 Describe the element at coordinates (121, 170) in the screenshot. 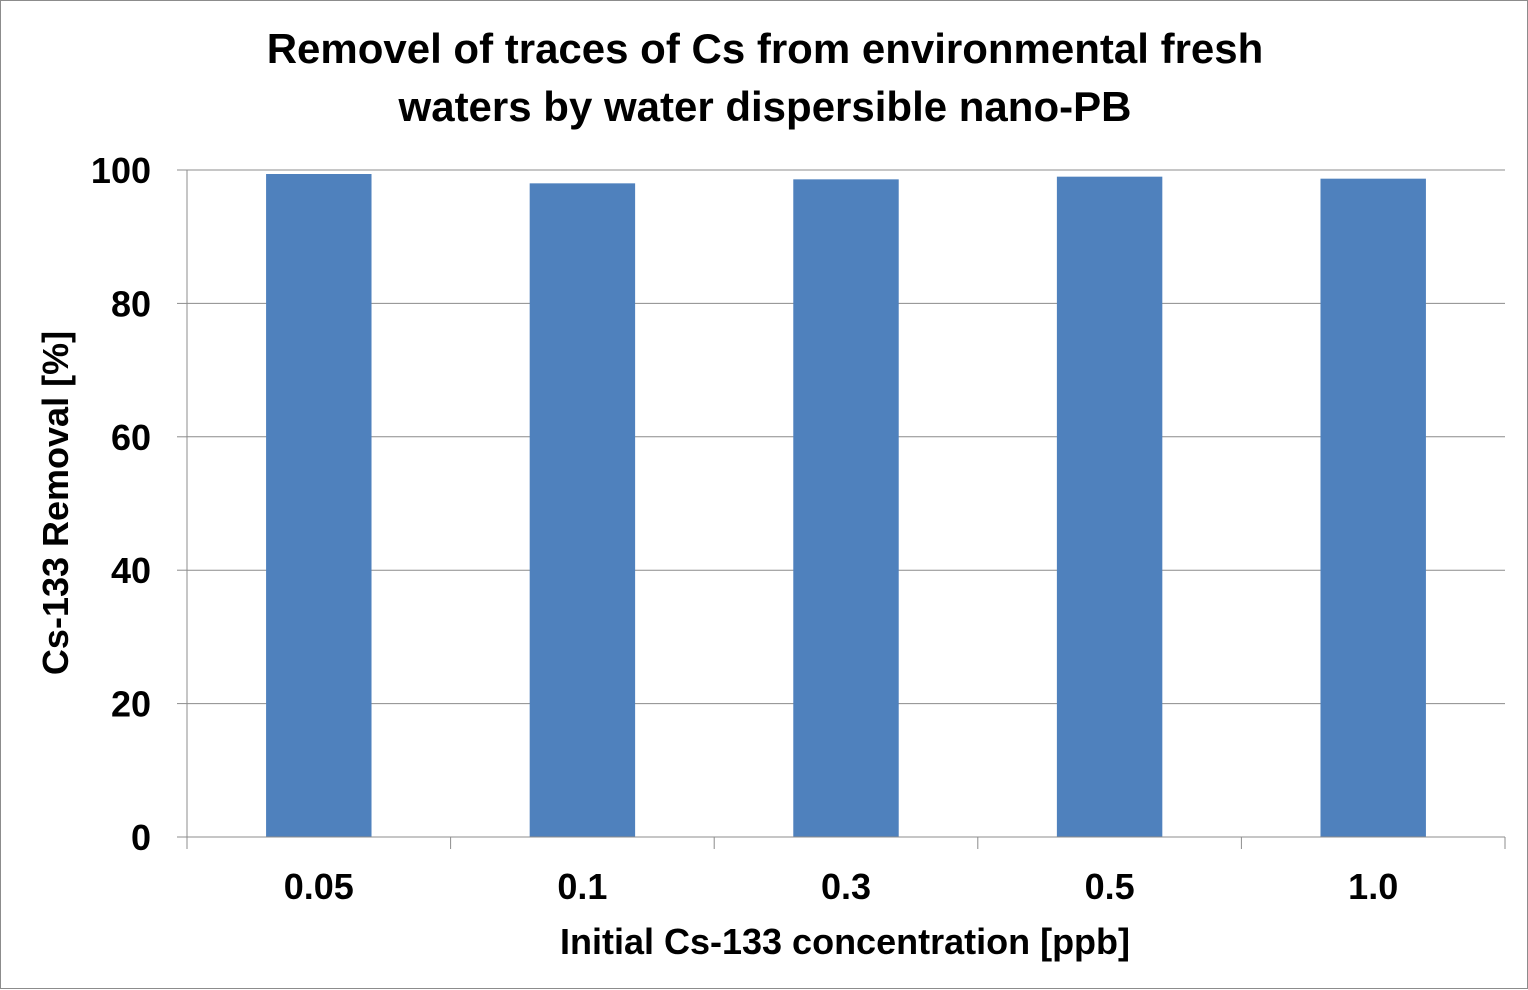

I see `y-tick-label: 100` at that location.